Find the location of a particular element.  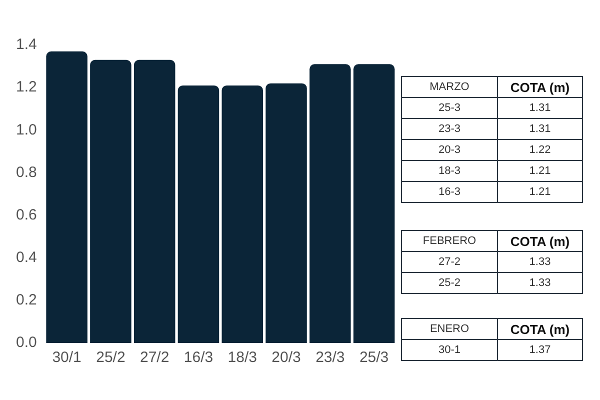

y-tick-label: 0.4 is located at coordinates (26, 257).